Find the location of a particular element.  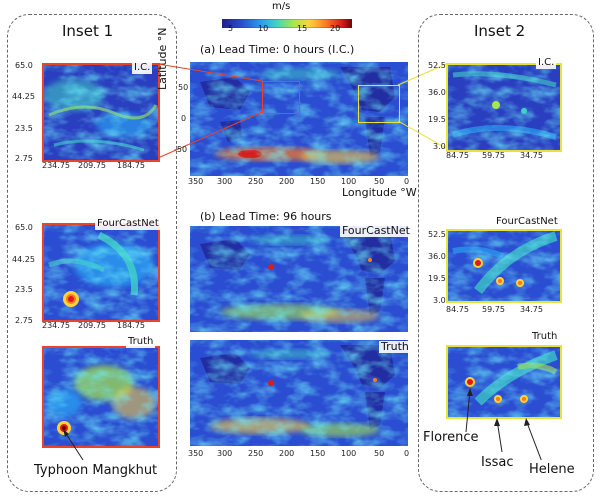

center-ytick: -50 is located at coordinates (181, 149).